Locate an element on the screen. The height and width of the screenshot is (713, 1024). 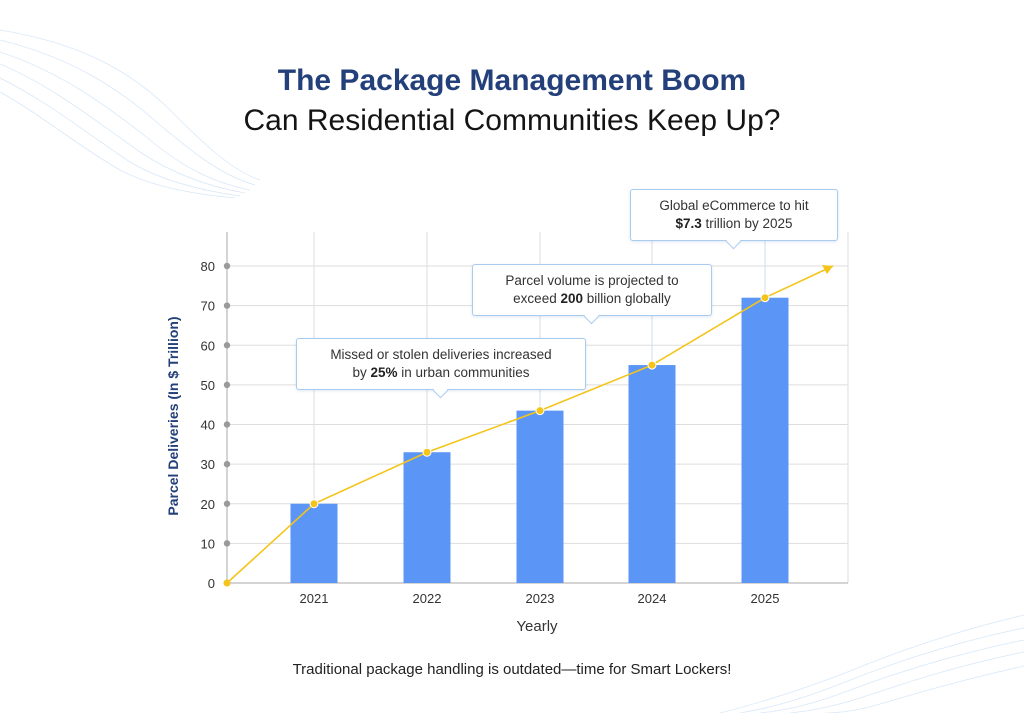
y-tick-label: 70 is located at coordinates (208, 306).